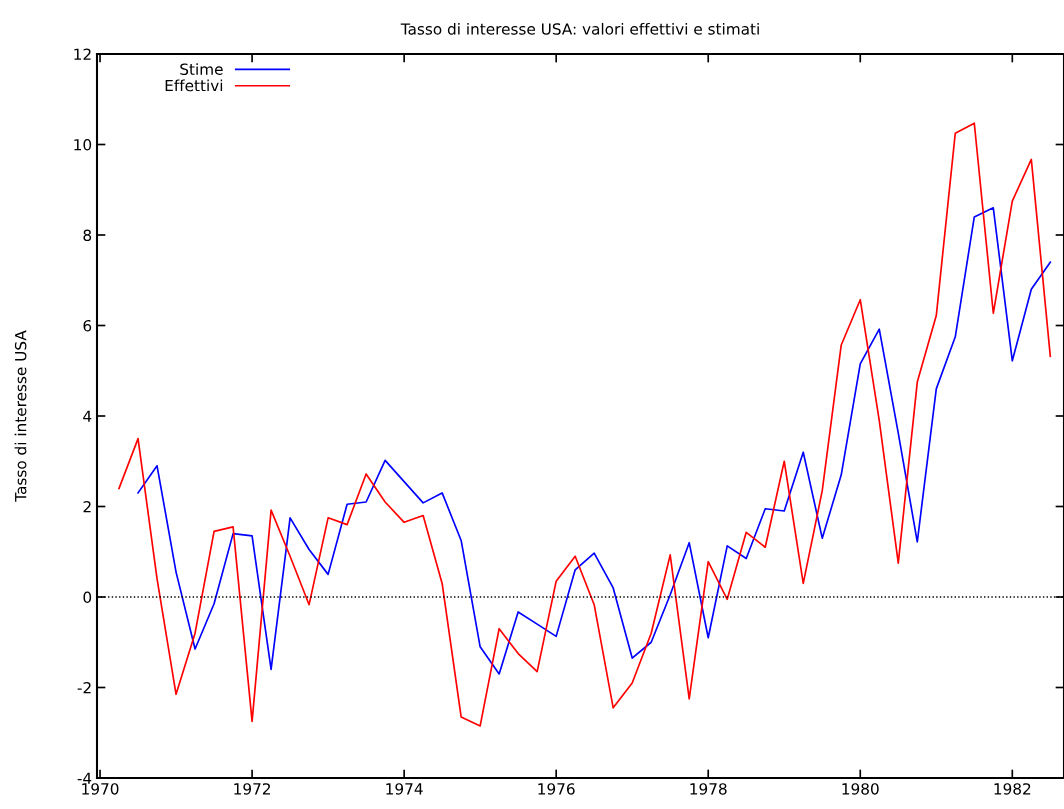 Image resolution: width=1064 pixels, height=809 pixels. Describe the element at coordinates (87, 506) in the screenshot. I see `y-tick-label: 2` at that location.